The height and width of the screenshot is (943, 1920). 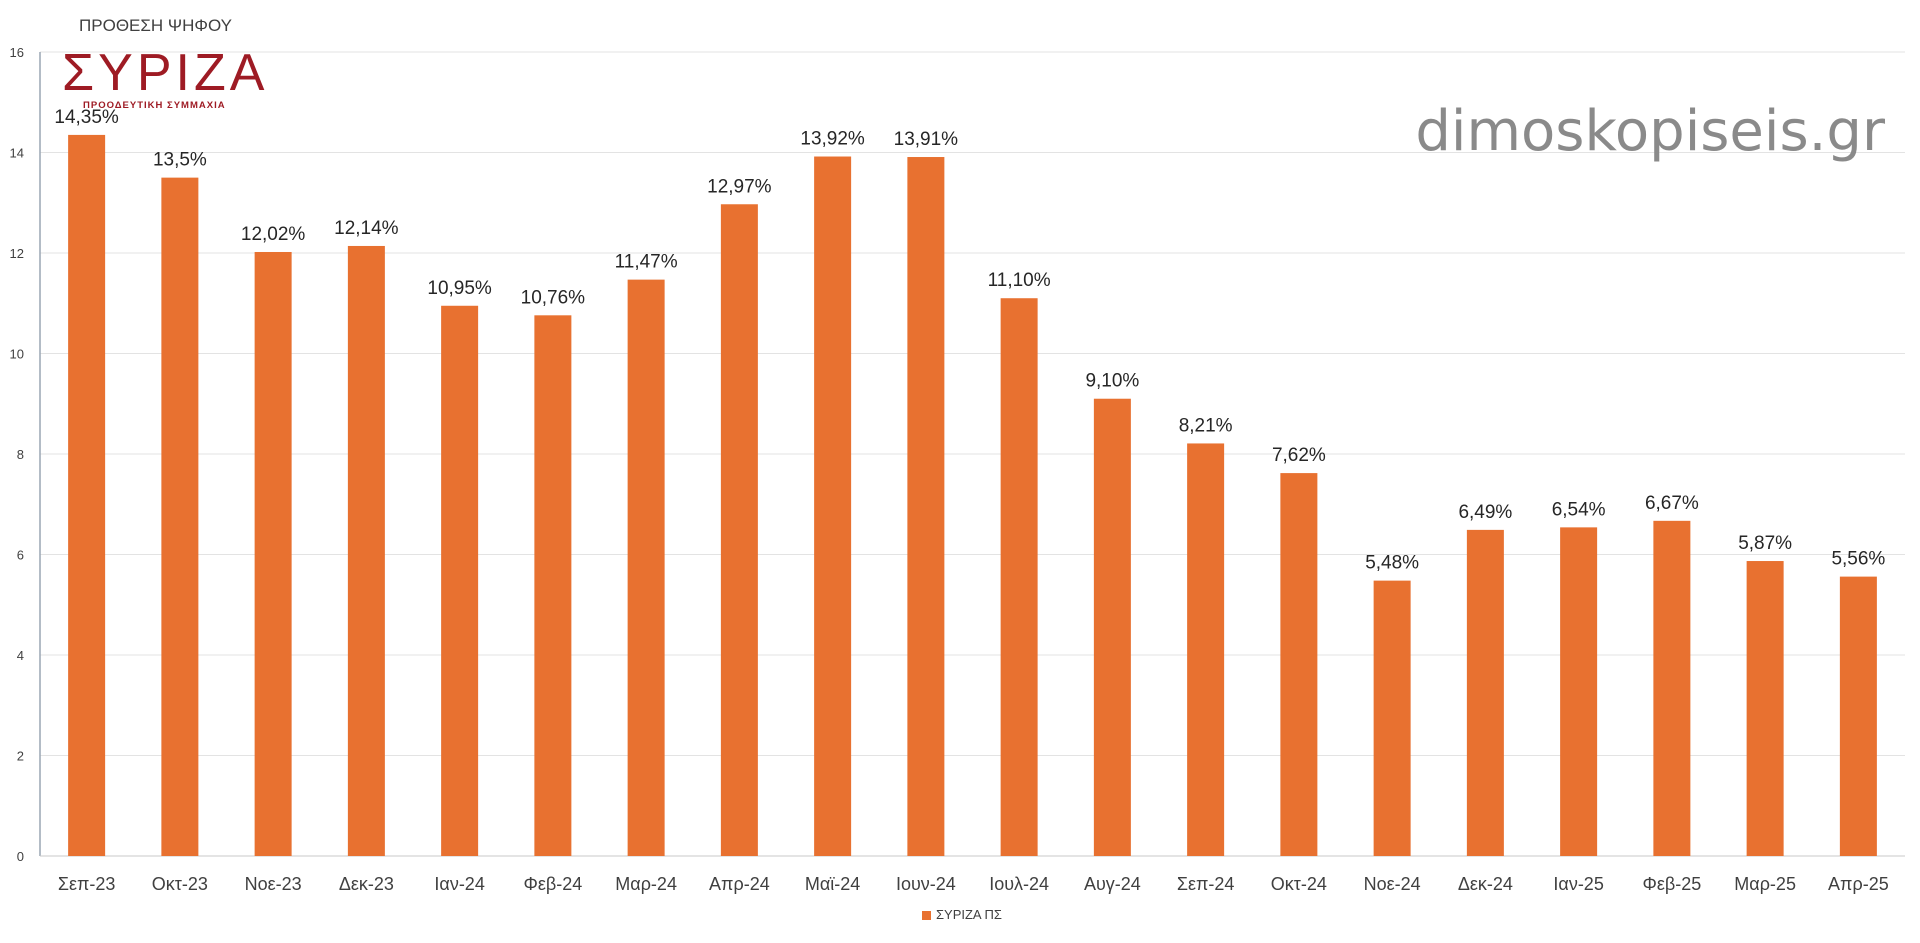 What do you see at coordinates (180, 884) in the screenshot?
I see `x-tick-label: Οκτ-23` at bounding box center [180, 884].